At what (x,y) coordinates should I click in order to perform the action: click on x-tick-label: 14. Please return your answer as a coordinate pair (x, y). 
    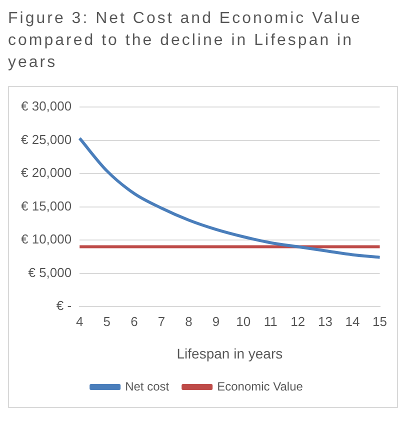
    Looking at the image, I should click on (352, 321).